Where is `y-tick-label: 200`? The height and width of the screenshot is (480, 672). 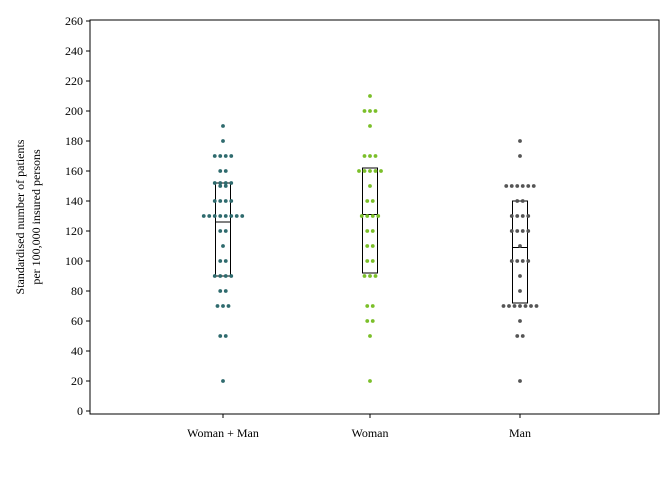 y-tick-label: 200 is located at coordinates (74, 111).